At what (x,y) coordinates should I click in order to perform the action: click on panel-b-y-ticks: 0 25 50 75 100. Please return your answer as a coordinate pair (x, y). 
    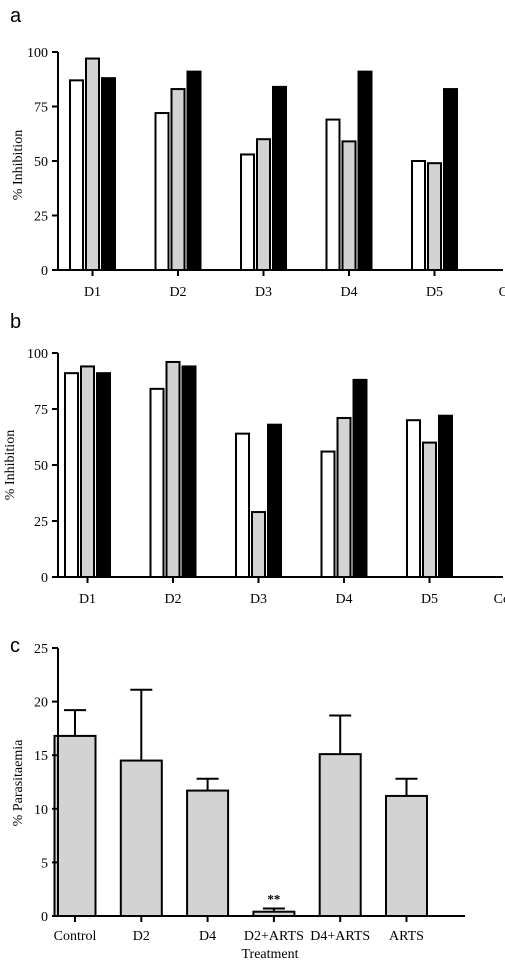
    Looking at the image, I should click on (42, 466).